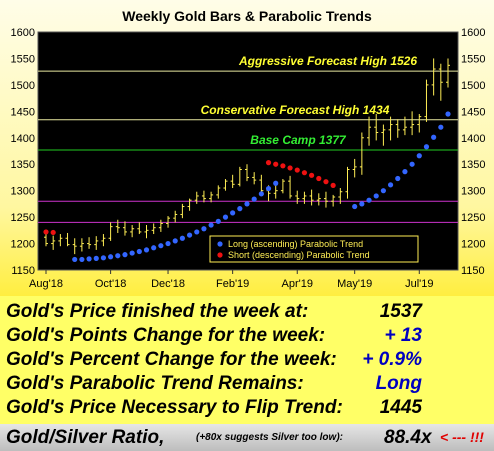 The width and height of the screenshot is (494, 451). I want to click on price-row: Gold's Price finished the week at: 1537, so click(247, 312).